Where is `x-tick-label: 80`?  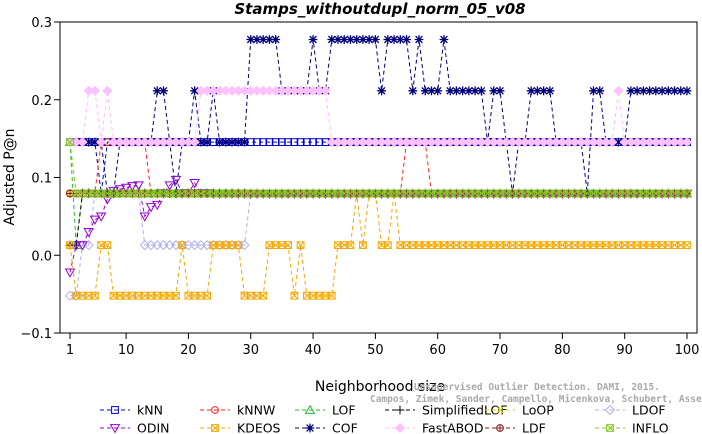
x-tick-label: 80 is located at coordinates (562, 350).